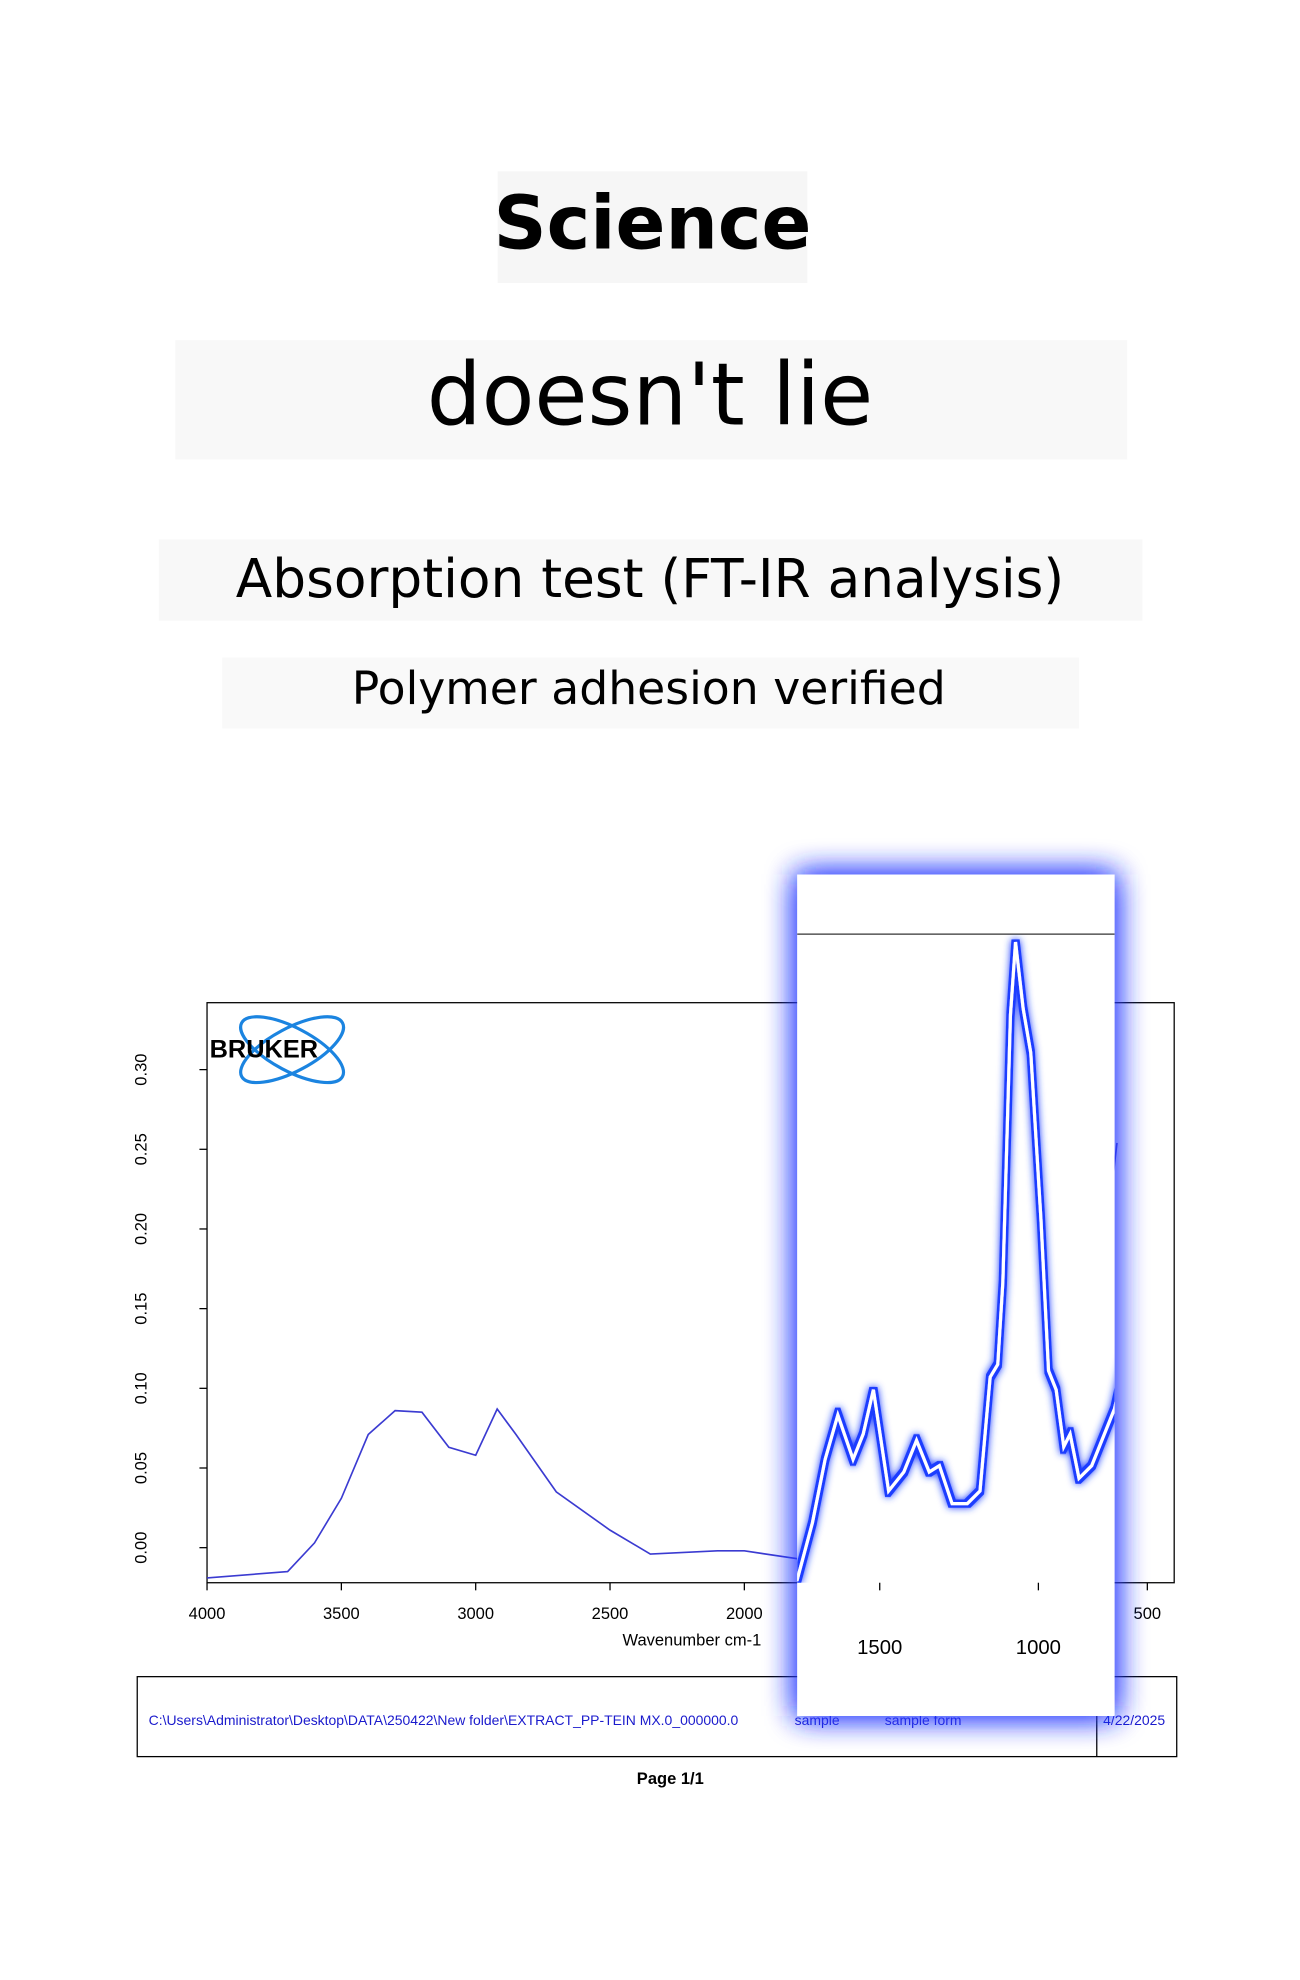 The image size is (1300, 1980). Describe the element at coordinates (142, 1548) in the screenshot. I see `y-tick-label: 0.00` at that location.